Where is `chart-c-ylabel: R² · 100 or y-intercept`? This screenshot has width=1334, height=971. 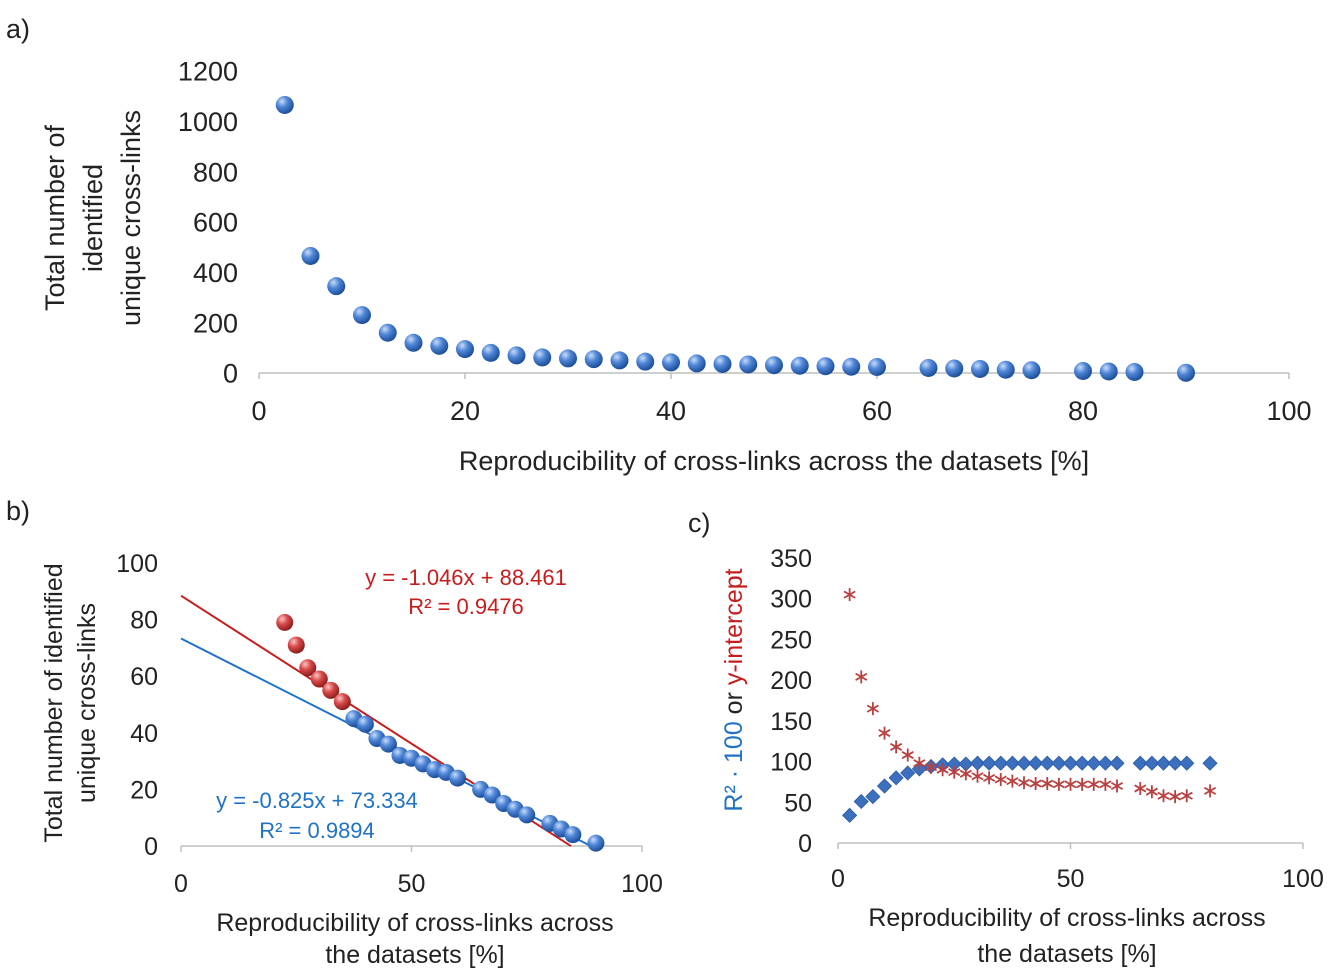
chart-c-ylabel: R² · 100 or y-intercept is located at coordinates (734, 689).